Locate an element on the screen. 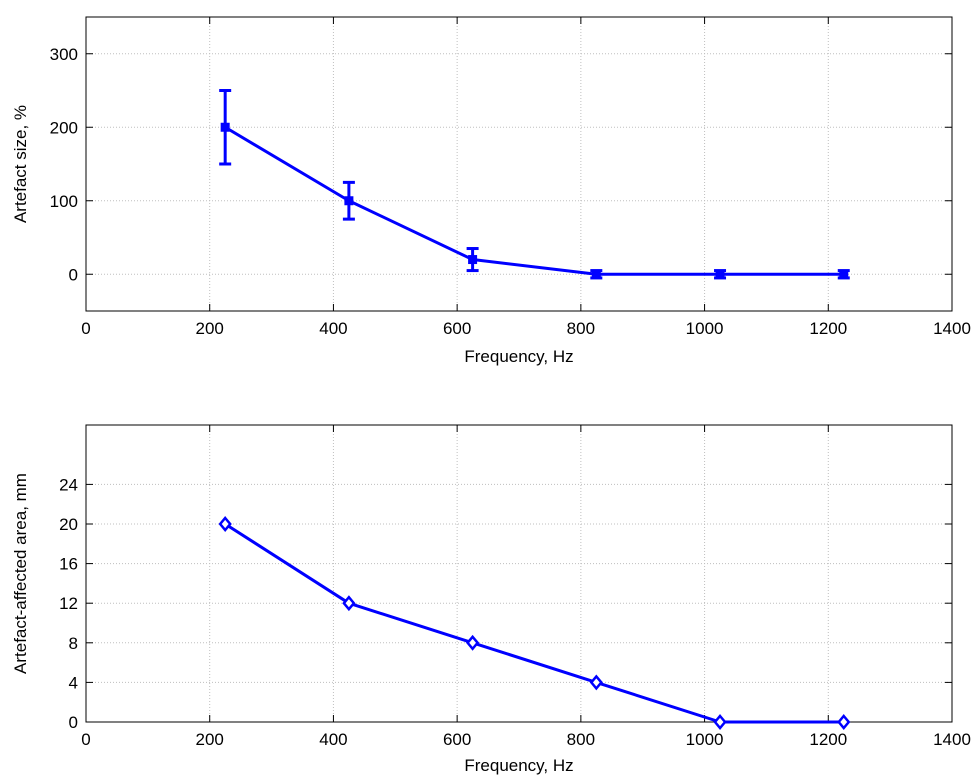  y-tick-label: 20 is located at coordinates (68, 524).